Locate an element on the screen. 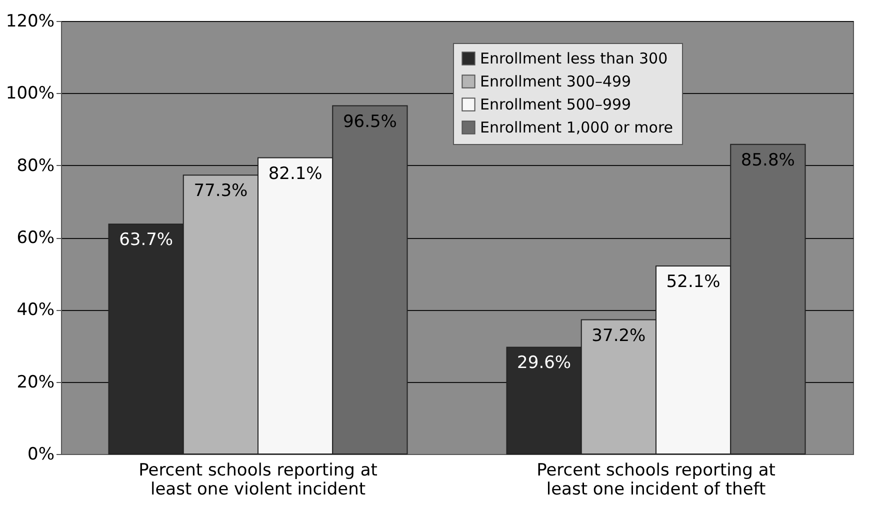 This screenshot has width=869, height=508. y-tick-label: 100% is located at coordinates (30, 94).